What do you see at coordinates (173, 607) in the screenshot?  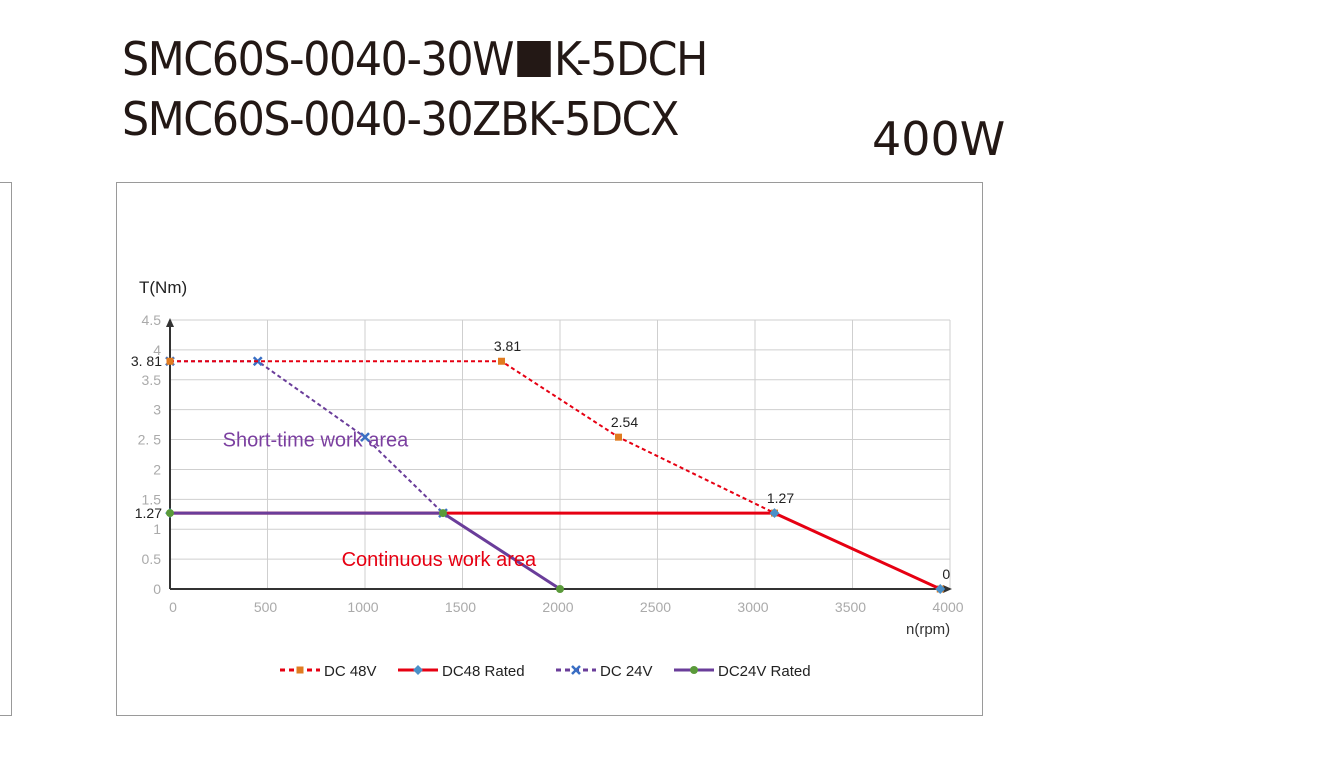 I see `x-tick-label: 0` at bounding box center [173, 607].